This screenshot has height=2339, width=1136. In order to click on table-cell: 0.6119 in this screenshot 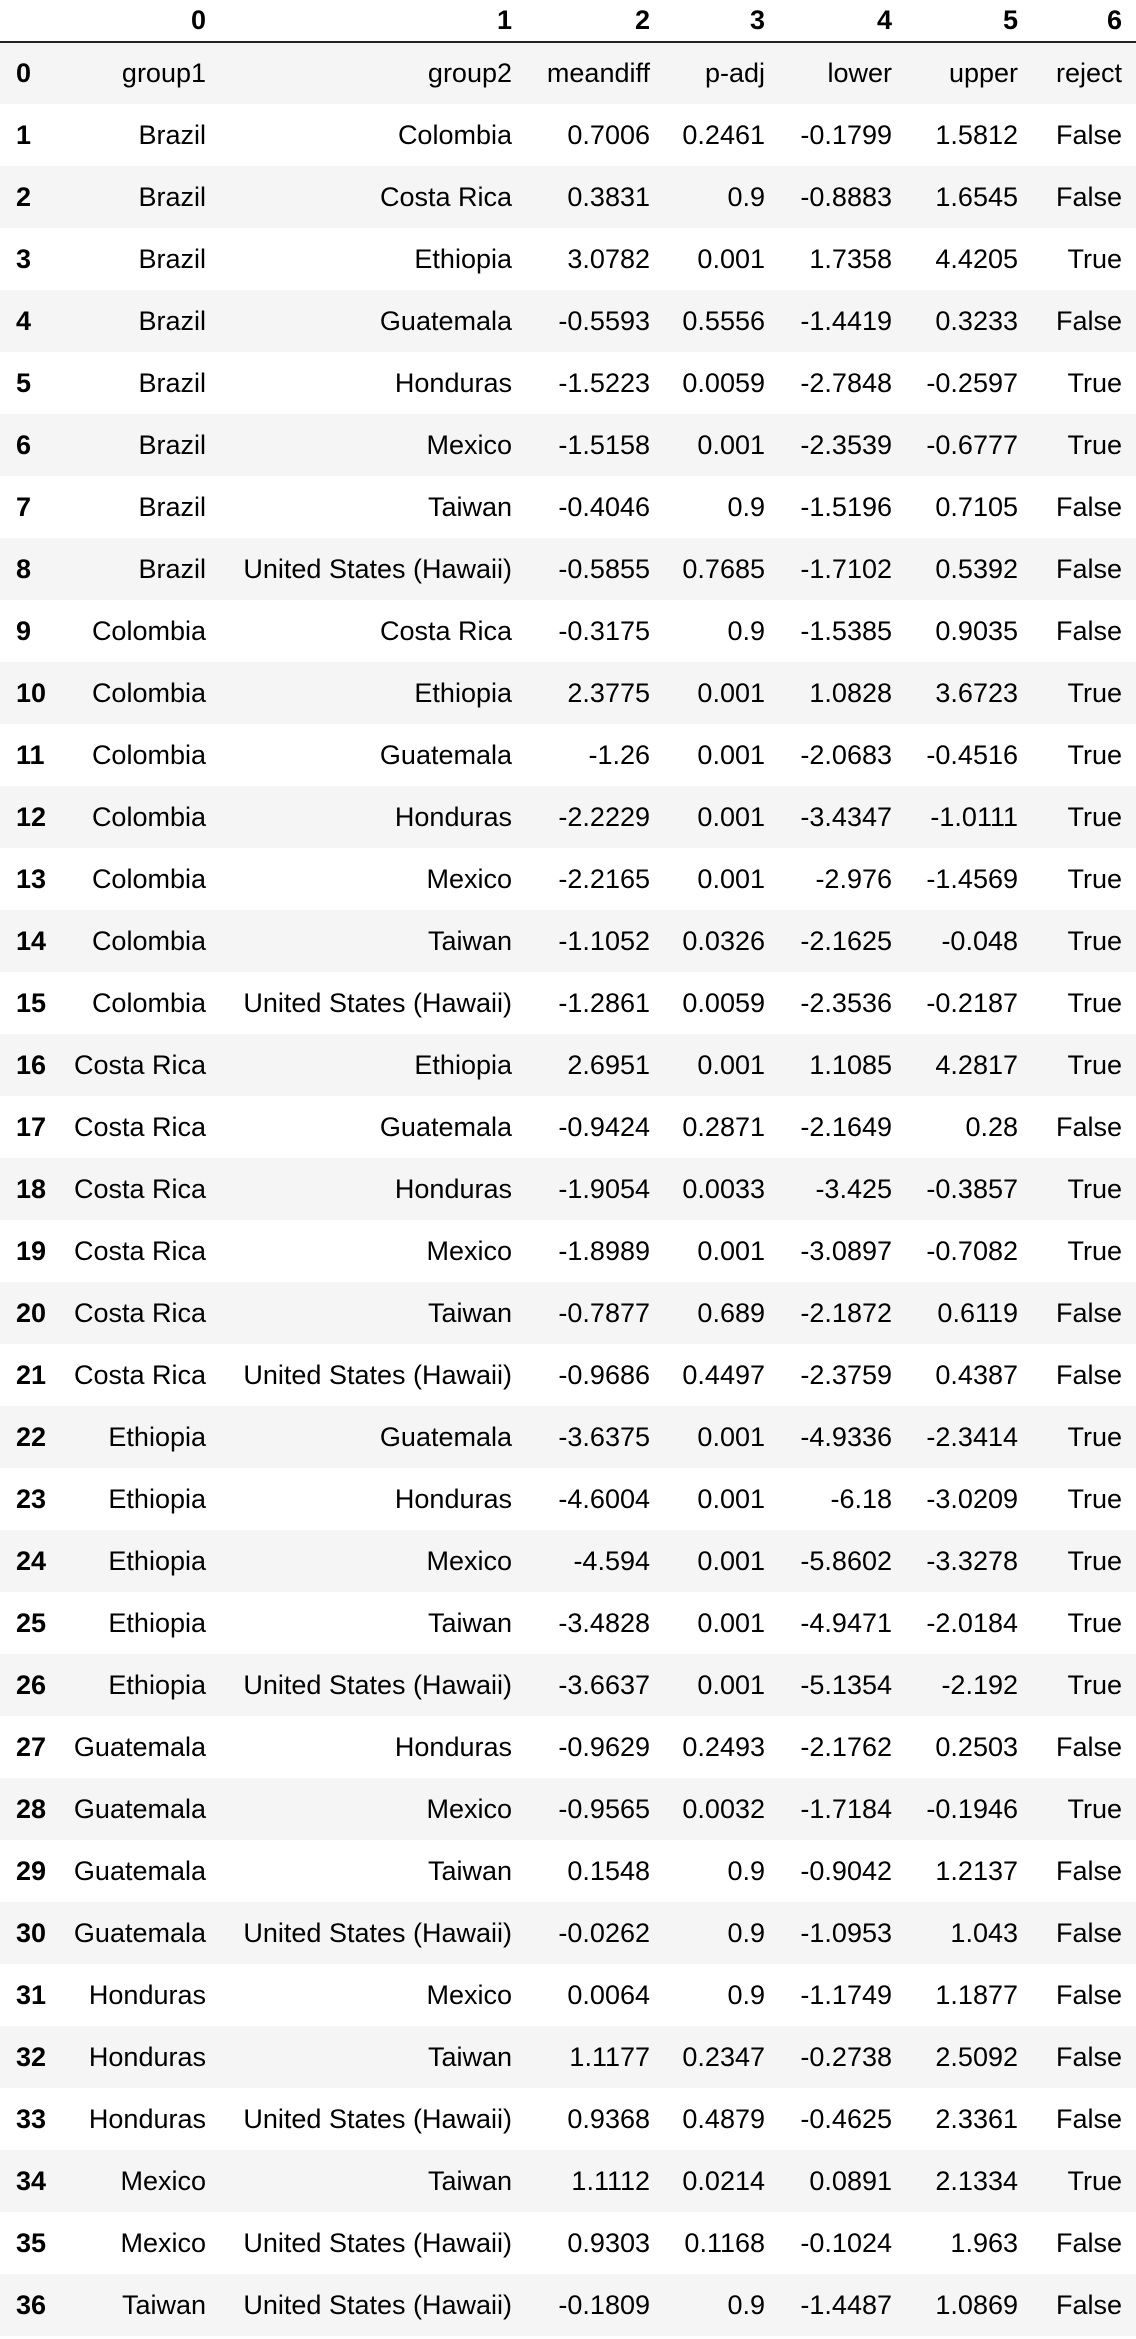, I will do `click(977, 1312)`.